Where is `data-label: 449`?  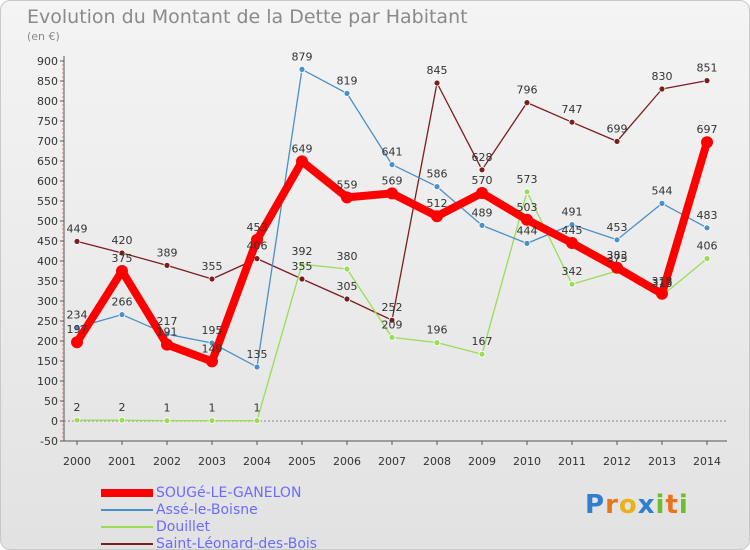
data-label: 449 is located at coordinates (77, 228).